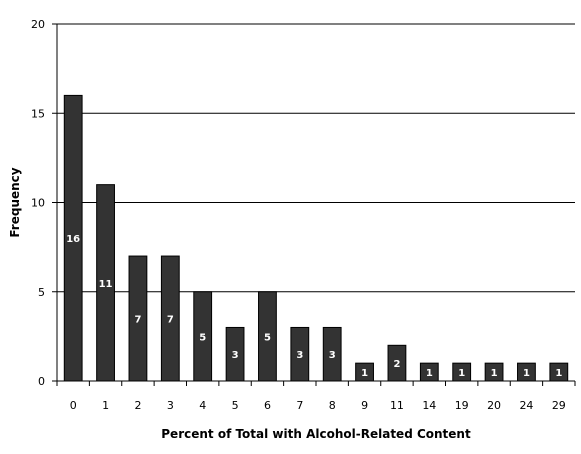 The image size is (581, 454). I want to click on y-tick-label: 20, so click(38, 24).